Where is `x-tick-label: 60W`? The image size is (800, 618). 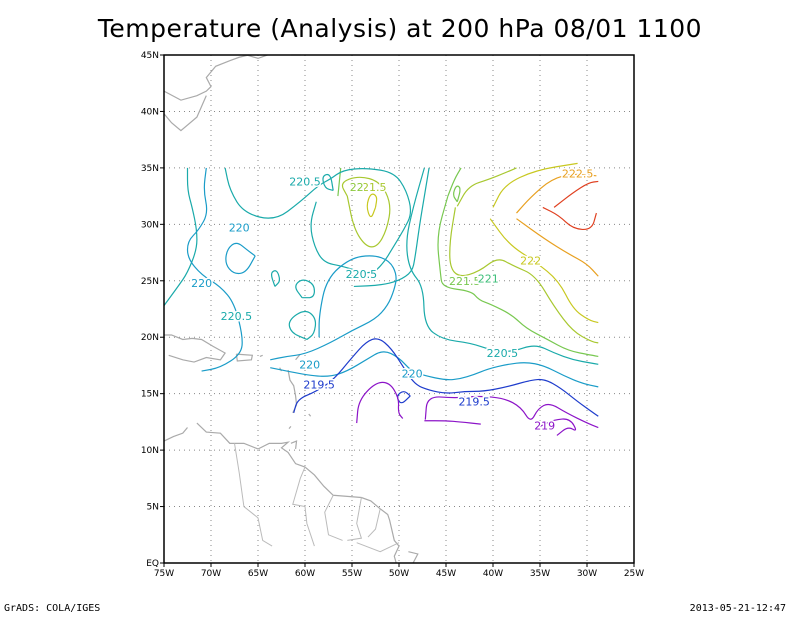 x-tick-label: 60W is located at coordinates (305, 574).